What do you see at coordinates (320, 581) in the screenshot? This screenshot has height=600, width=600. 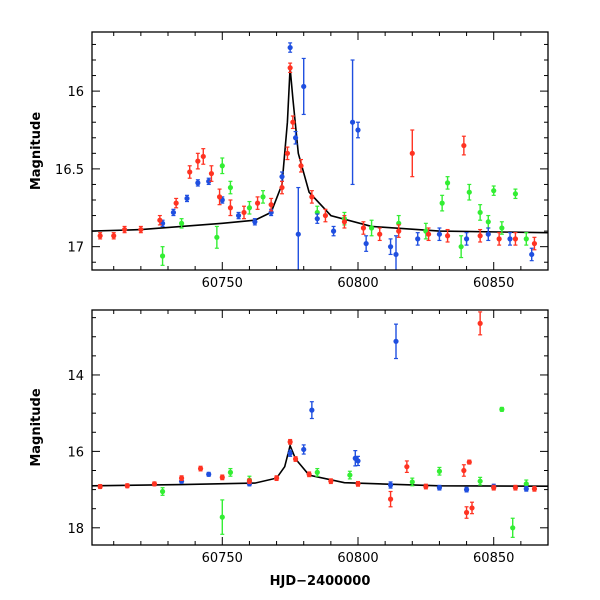 I see `x-axis-label: HJD−2400000` at bounding box center [320, 581].